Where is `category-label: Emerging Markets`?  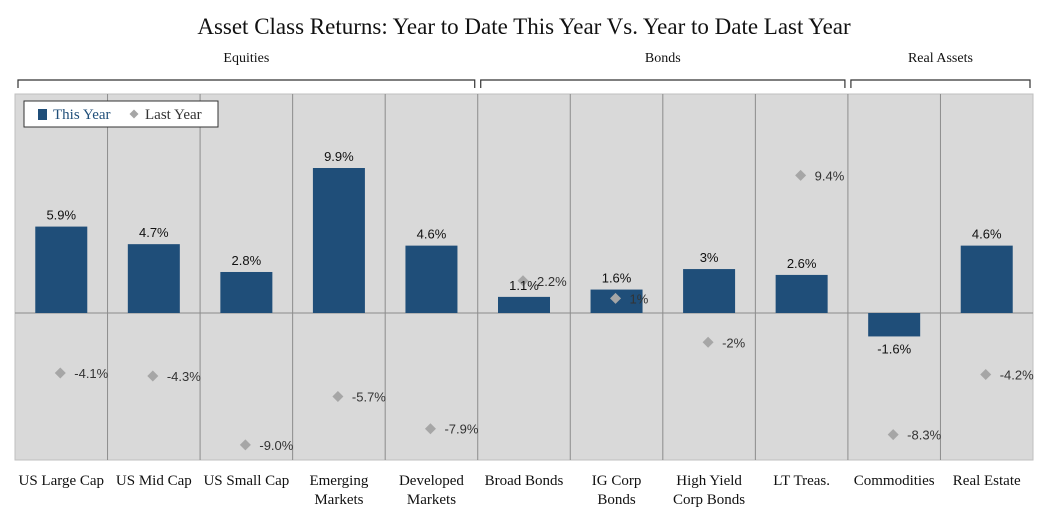 category-label: Emerging Markets is located at coordinates (338, 490).